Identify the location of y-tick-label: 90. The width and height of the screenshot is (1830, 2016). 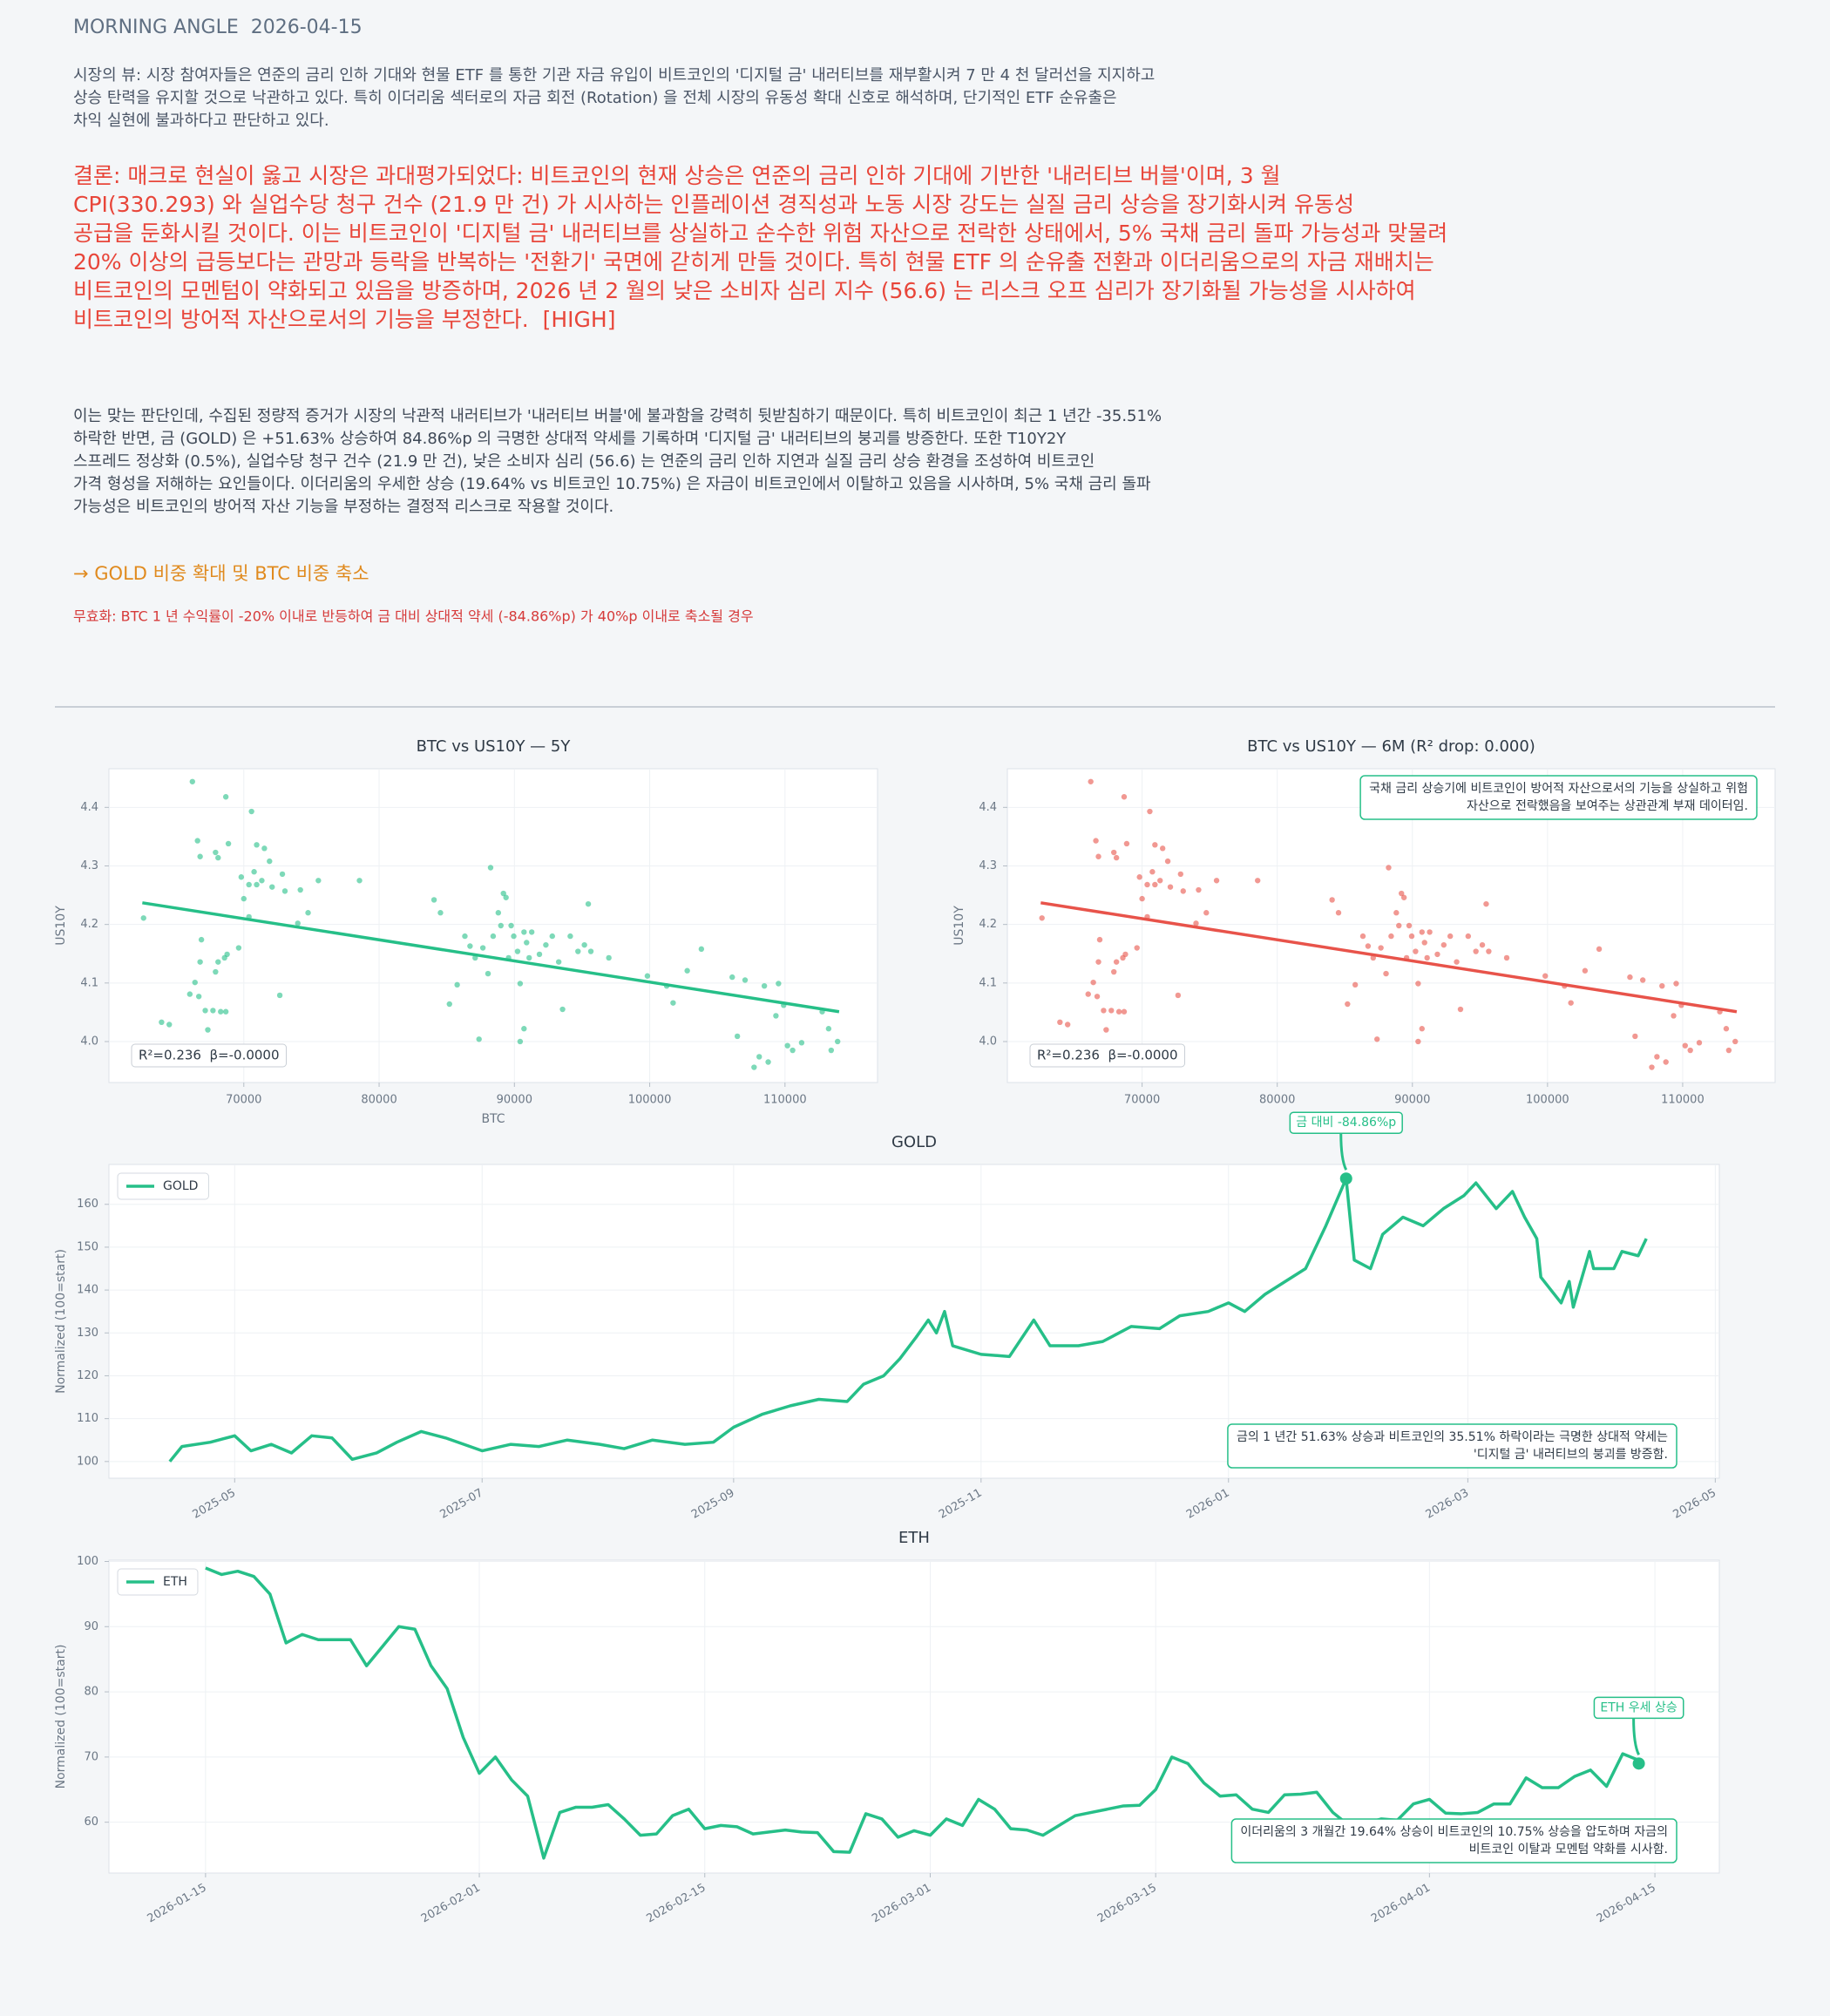
(91, 1626).